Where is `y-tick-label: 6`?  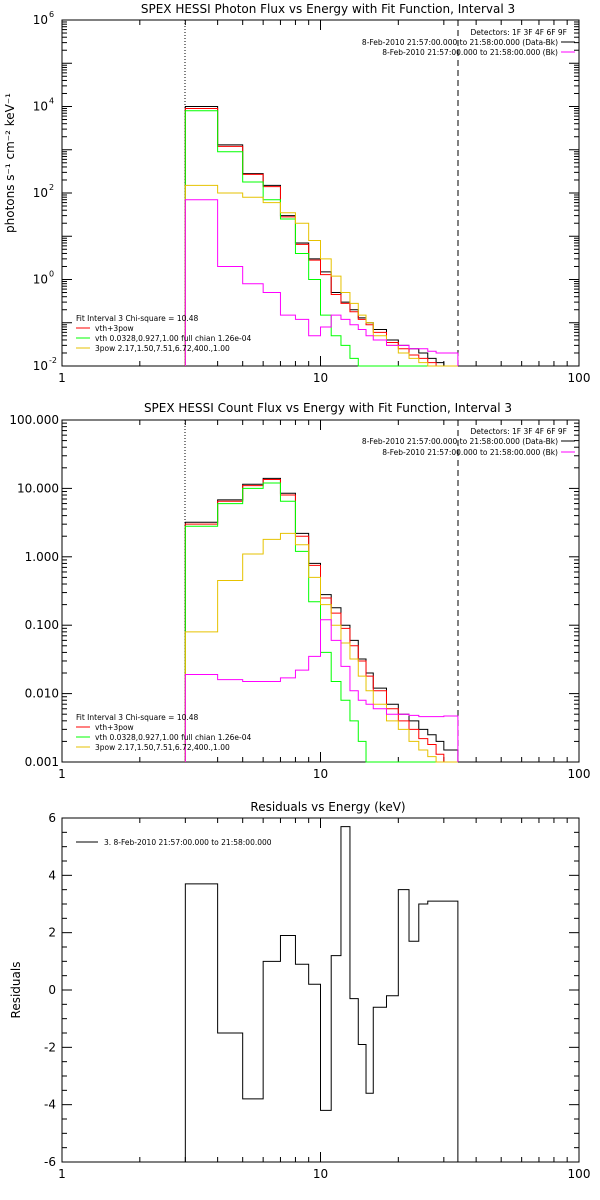
y-tick-label: 6 is located at coordinates (52, 818).